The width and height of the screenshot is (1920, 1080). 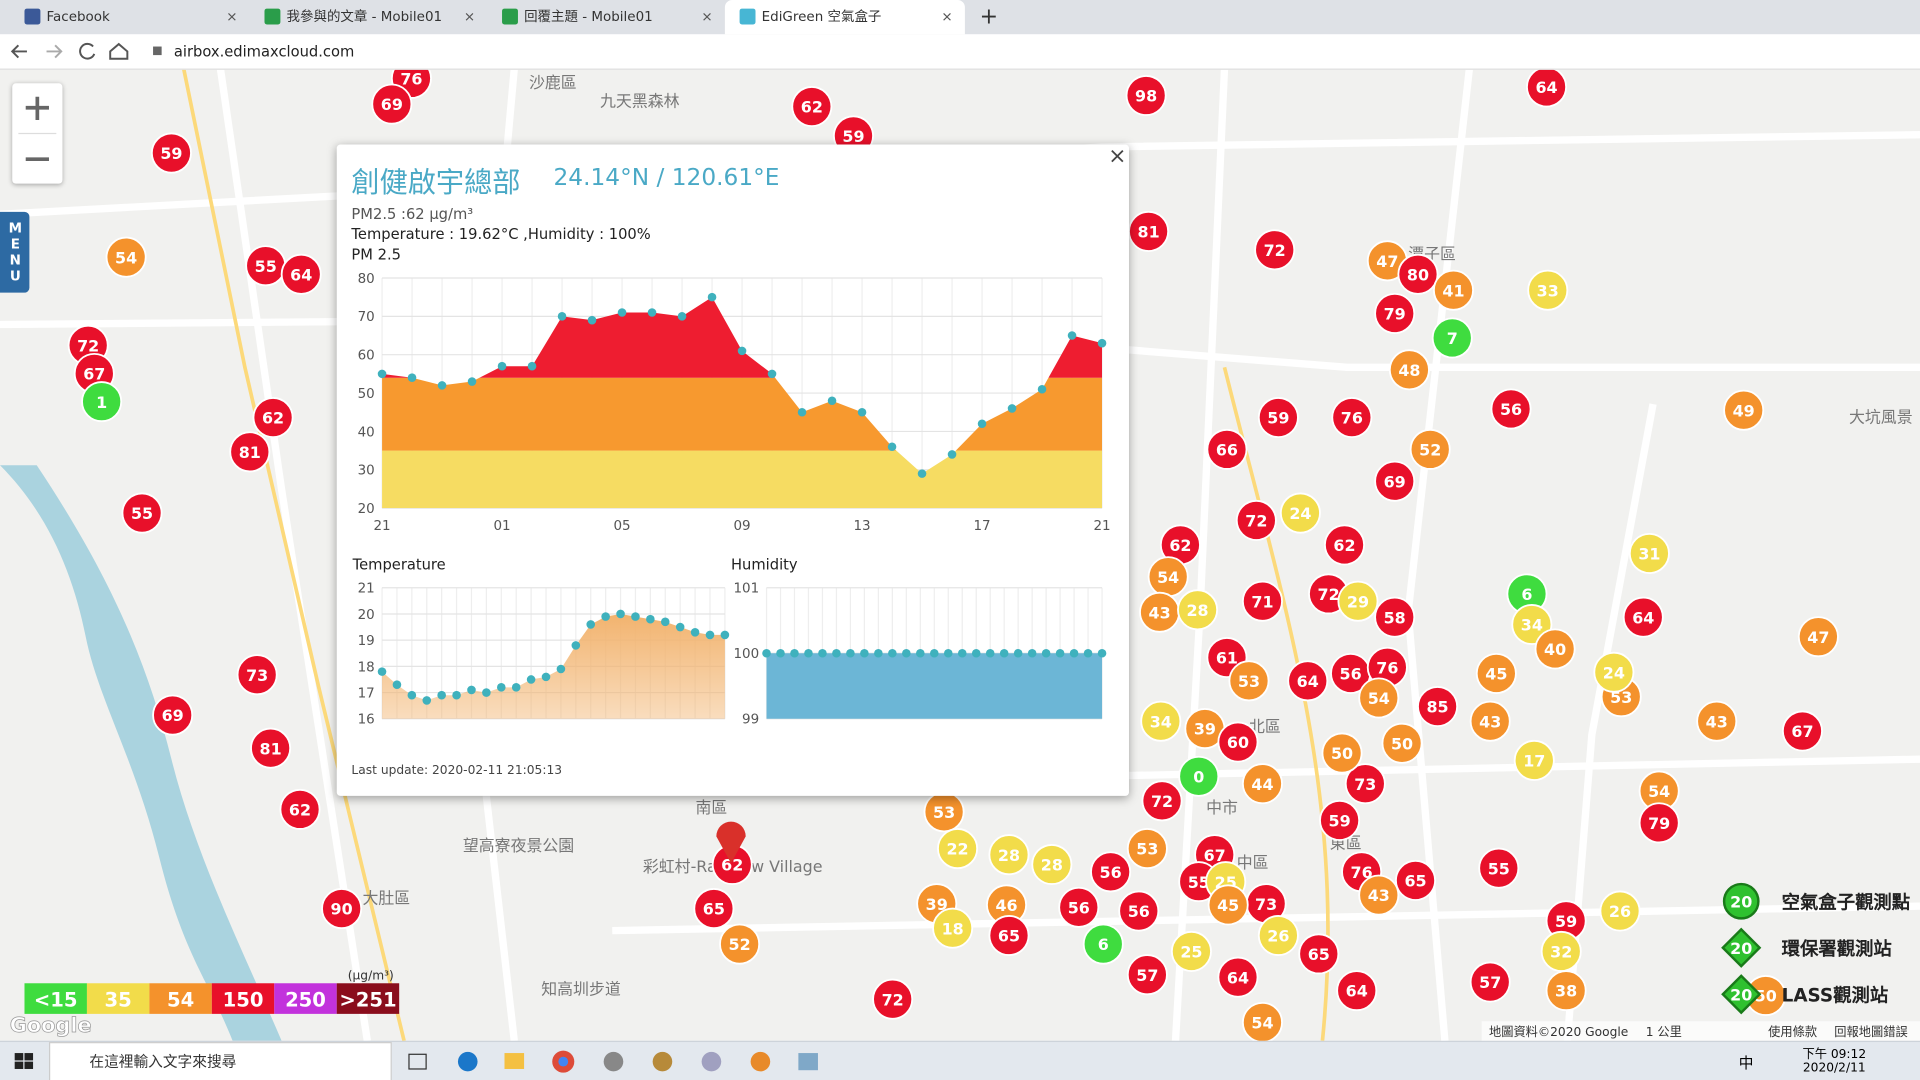 I want to click on new-tab: +, so click(x=989, y=16).